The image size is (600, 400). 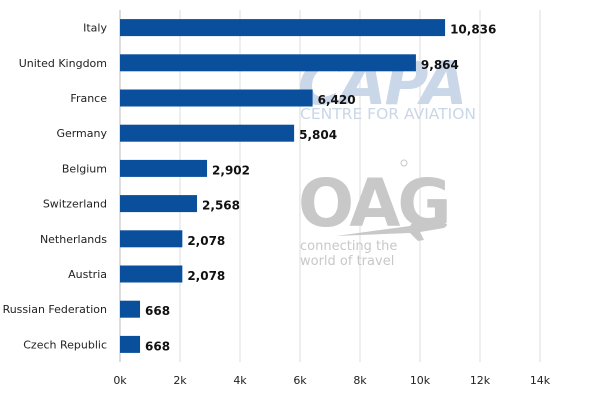 What do you see at coordinates (81, 133) in the screenshot?
I see `category-label: Germany` at bounding box center [81, 133].